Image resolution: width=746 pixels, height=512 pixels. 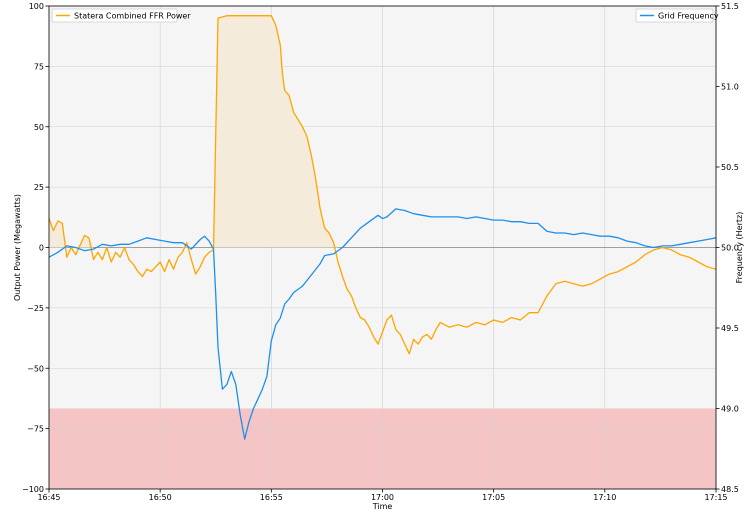 I want to click on y-right-tick-label: 50.0, so click(x=730, y=248).